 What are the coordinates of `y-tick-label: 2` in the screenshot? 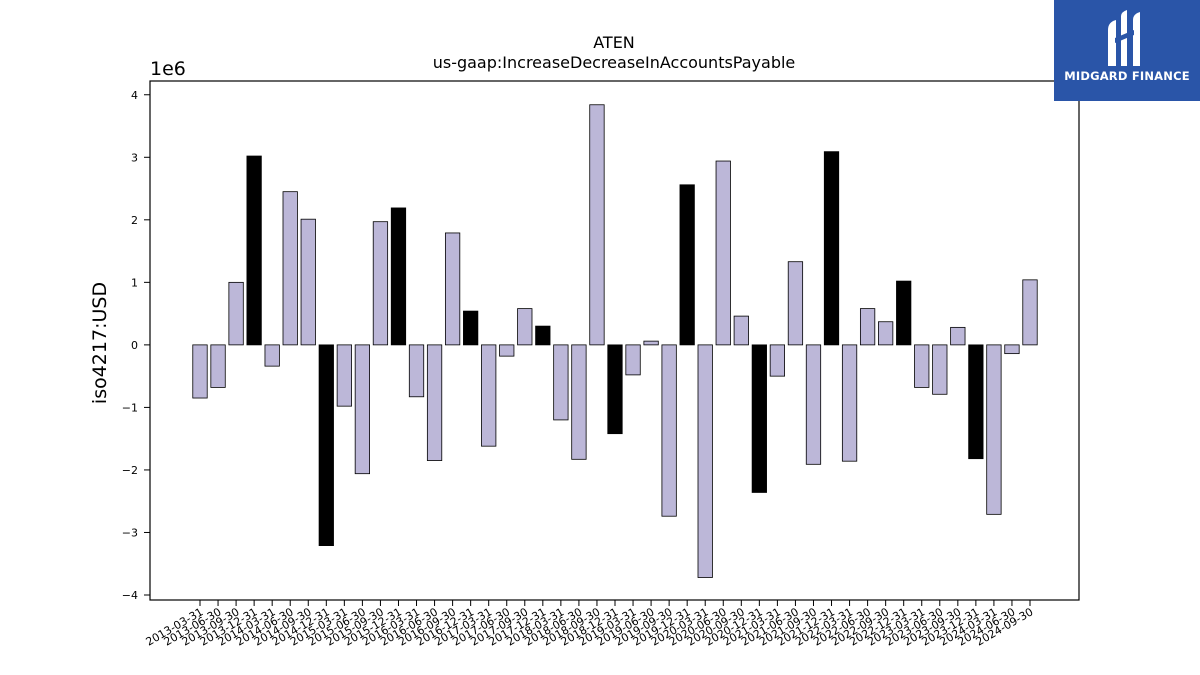 It's located at (134, 220).